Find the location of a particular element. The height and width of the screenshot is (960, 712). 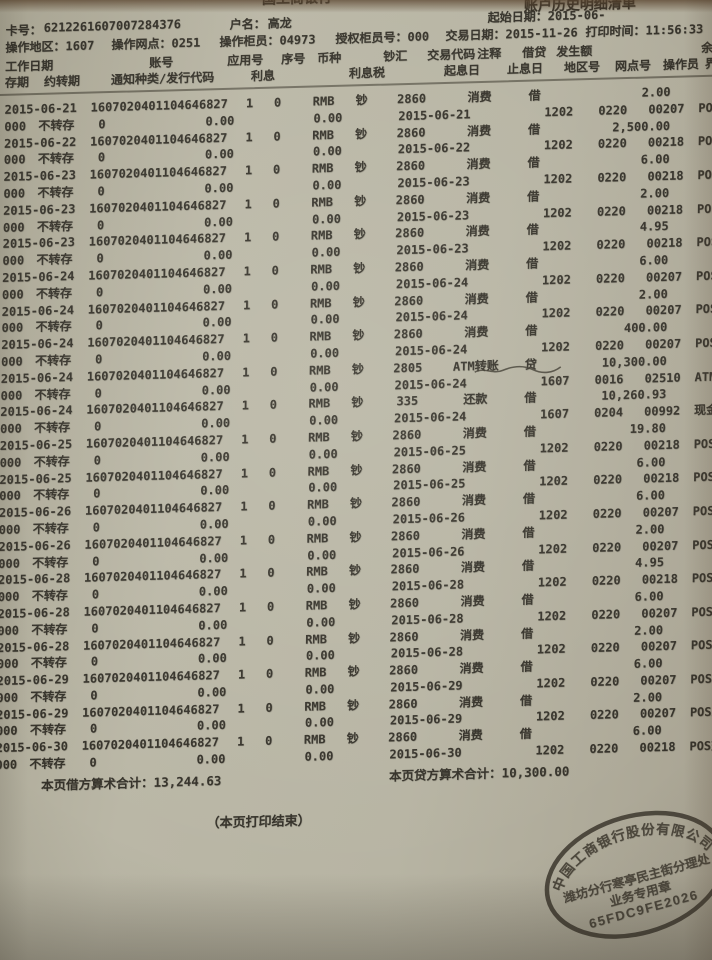

operator-no: 00992 is located at coordinates (662, 411).